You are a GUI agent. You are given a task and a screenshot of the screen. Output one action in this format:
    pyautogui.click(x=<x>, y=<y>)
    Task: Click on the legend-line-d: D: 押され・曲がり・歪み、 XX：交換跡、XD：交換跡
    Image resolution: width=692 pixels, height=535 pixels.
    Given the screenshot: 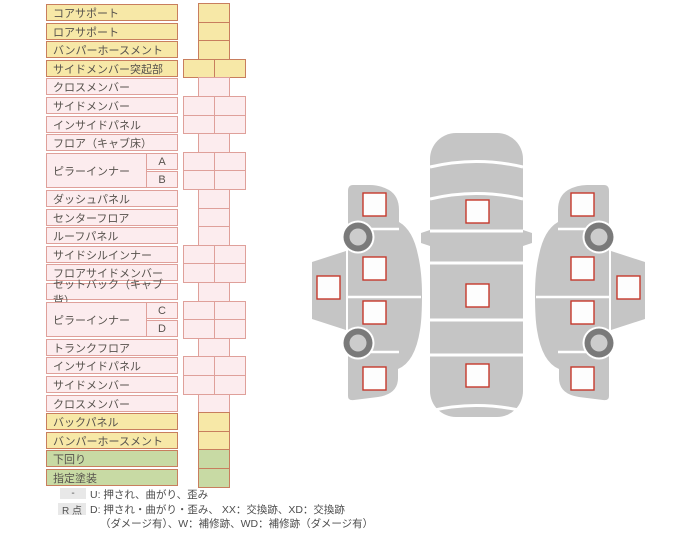 What is the action you would take?
    pyautogui.click(x=217, y=510)
    